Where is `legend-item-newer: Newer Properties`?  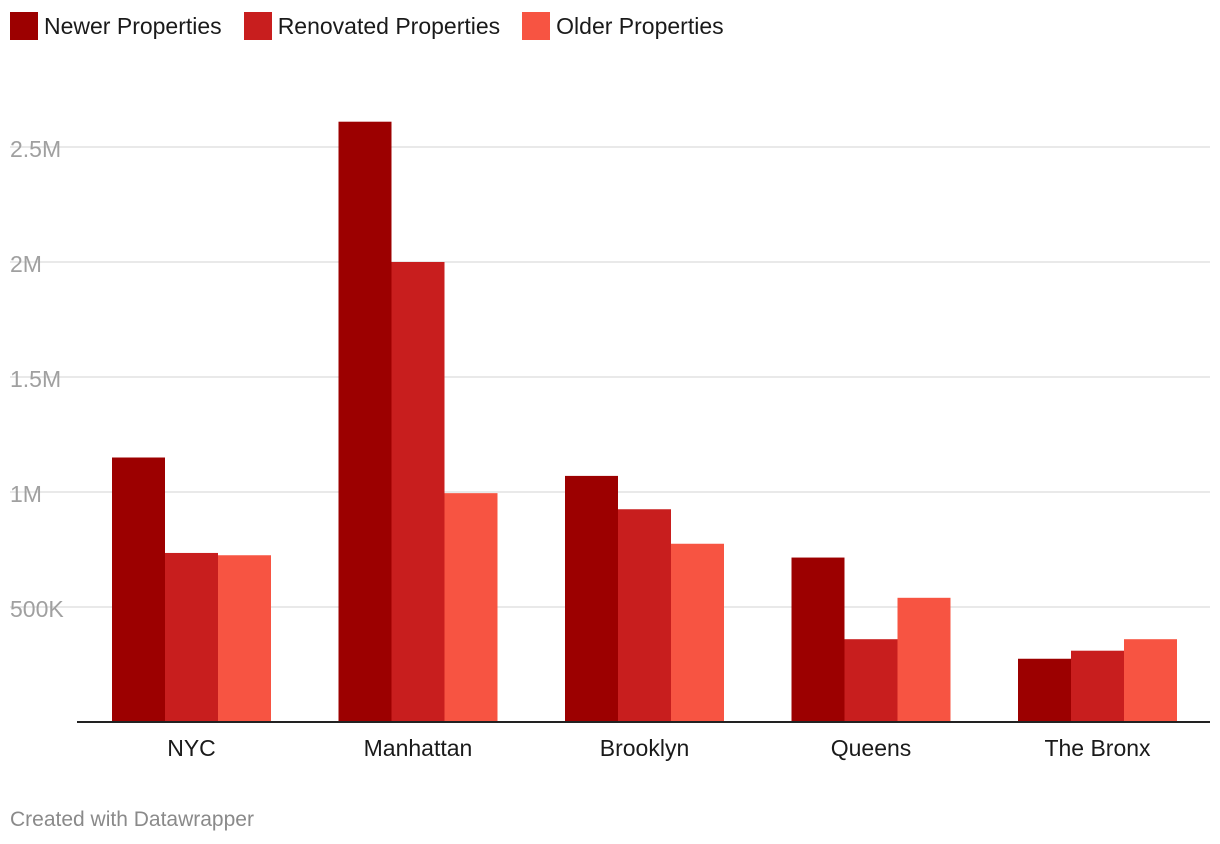 legend-item-newer: Newer Properties is located at coordinates (116, 26).